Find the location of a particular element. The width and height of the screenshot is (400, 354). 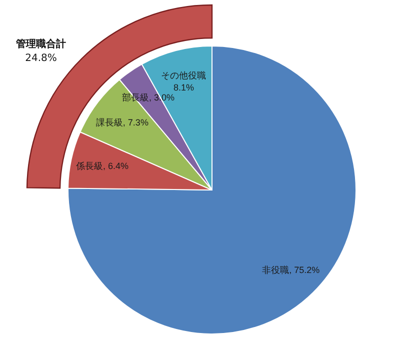

slice-label: その他役職 is located at coordinates (183, 75).